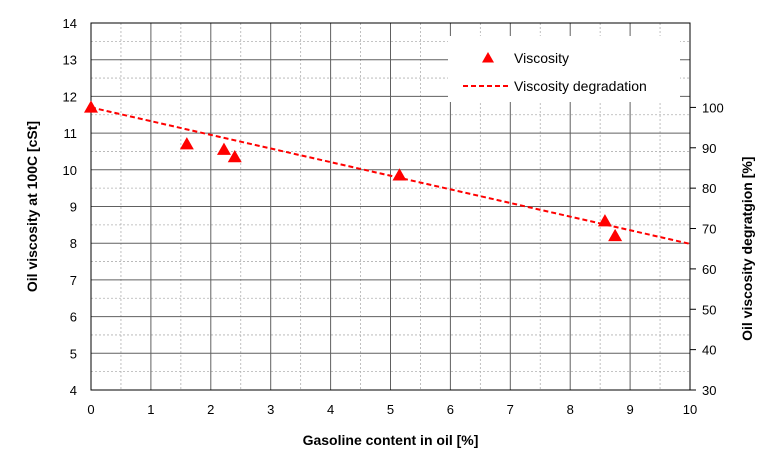 This screenshot has width=779, height=469. Describe the element at coordinates (391, 440) in the screenshot. I see `x-axis-title: Gasoline content in oil [%]` at that location.